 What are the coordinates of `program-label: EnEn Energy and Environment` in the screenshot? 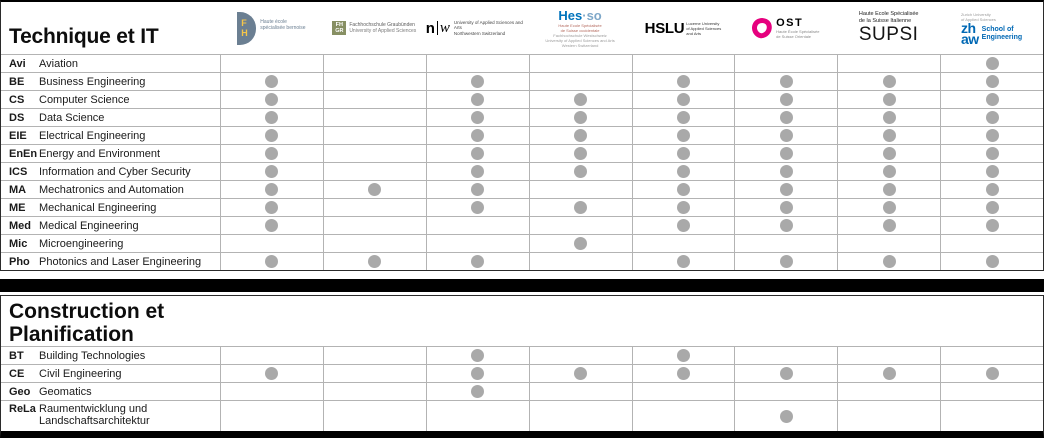 It's located at (110, 153).